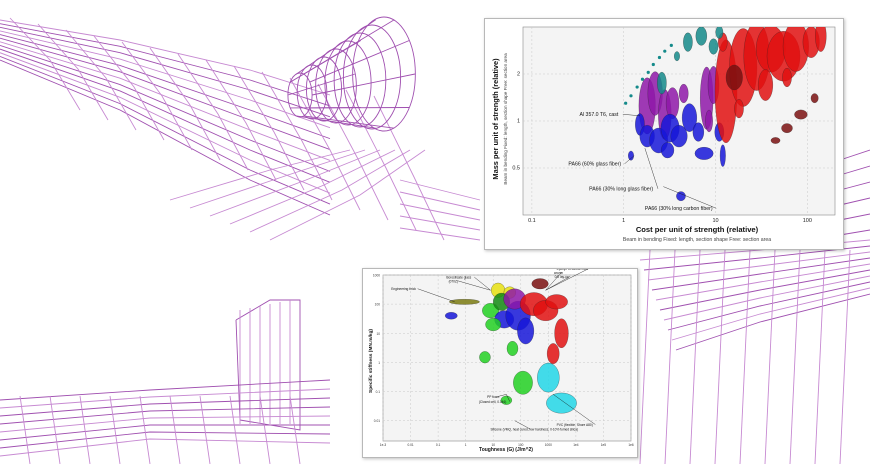  Describe the element at coordinates (410, 445) in the screenshot. I see `x-tick-label: 0.01` at that location.